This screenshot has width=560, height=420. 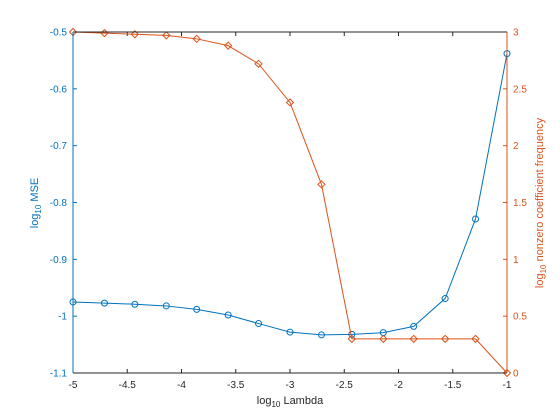 What do you see at coordinates (59, 89) in the screenshot?
I see `left-y-tick-label: -0.6` at bounding box center [59, 89].